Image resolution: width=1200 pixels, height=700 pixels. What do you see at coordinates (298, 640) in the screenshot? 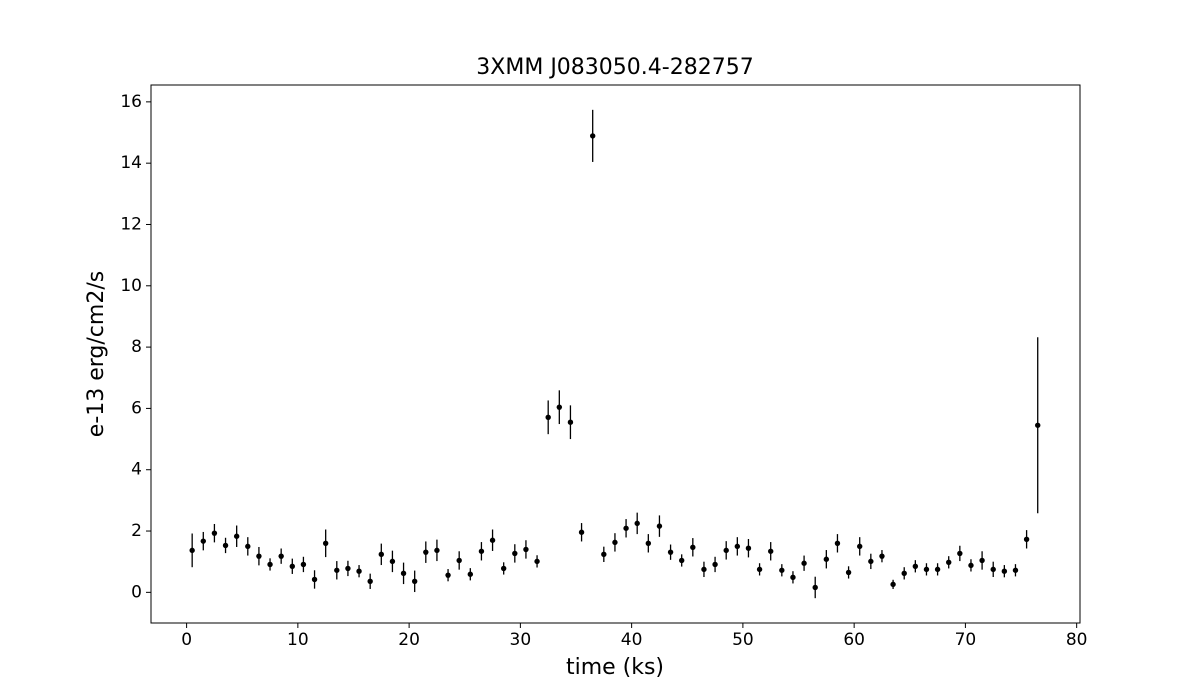
I see `x-tick-label: 10` at bounding box center [298, 640].